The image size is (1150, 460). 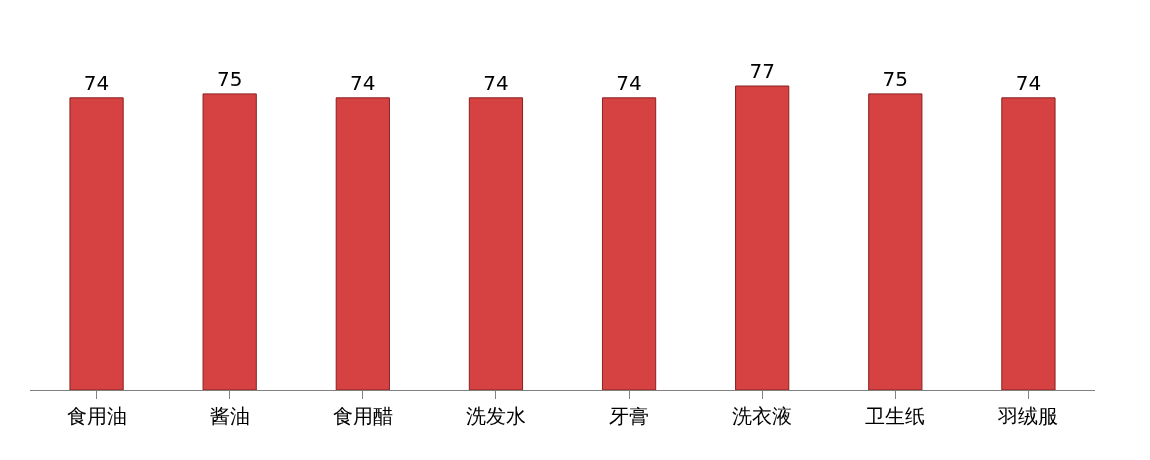 What do you see at coordinates (495, 416) in the screenshot?
I see `x-tick-label: 洗发水` at bounding box center [495, 416].